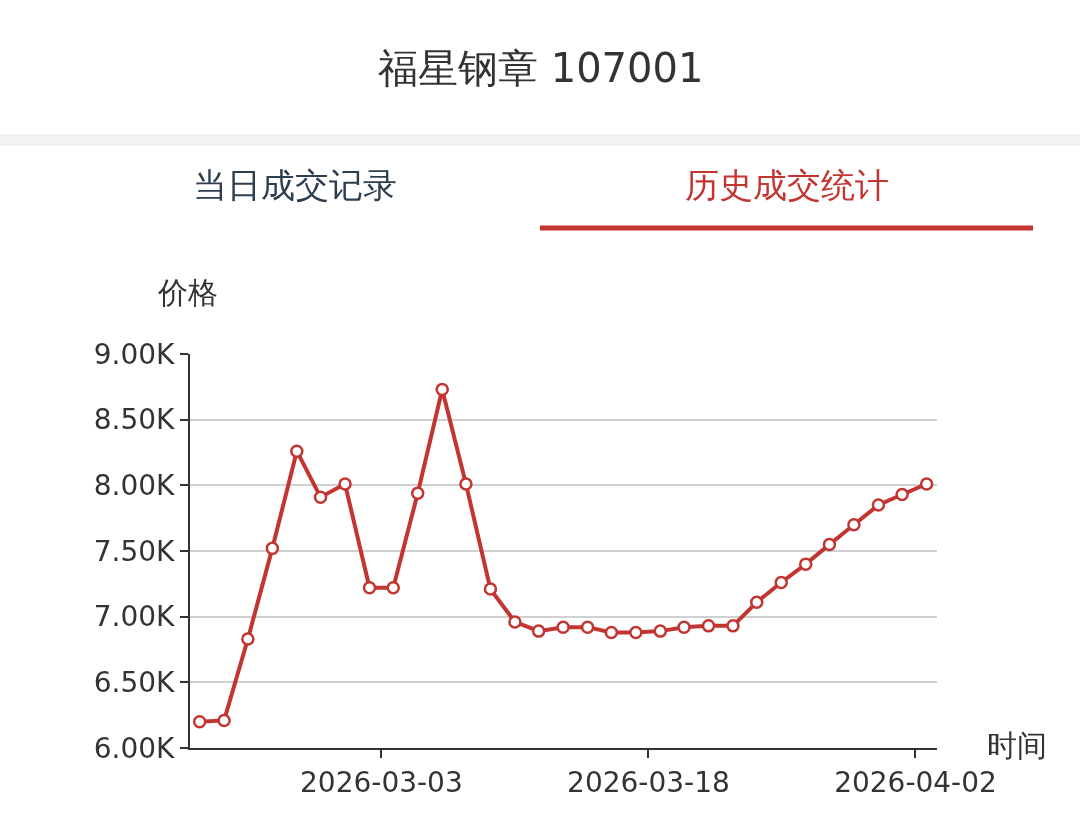  Describe the element at coordinates (134, 683) in the screenshot. I see `y-tick-label: 6.50K` at that location.